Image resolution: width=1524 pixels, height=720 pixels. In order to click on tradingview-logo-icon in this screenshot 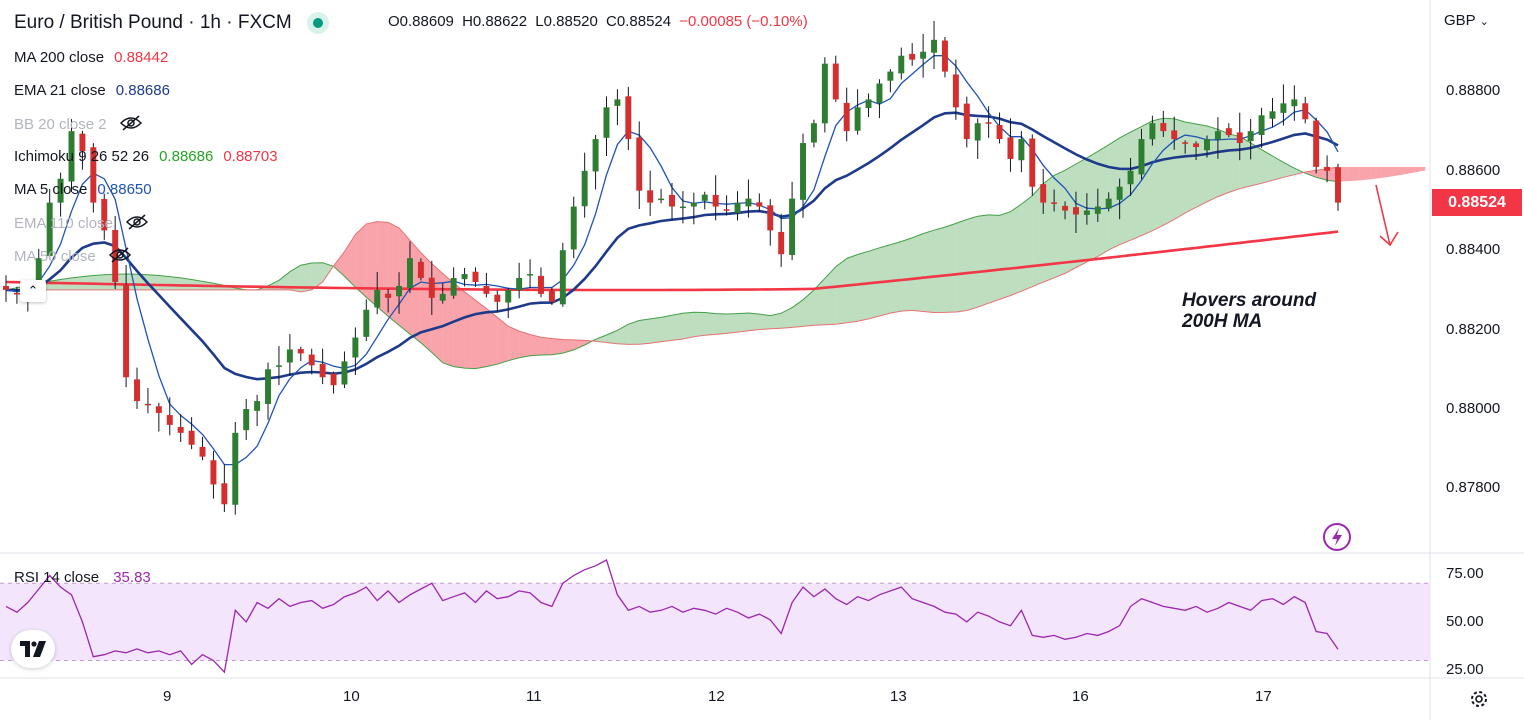, I will do `click(33, 649)`.